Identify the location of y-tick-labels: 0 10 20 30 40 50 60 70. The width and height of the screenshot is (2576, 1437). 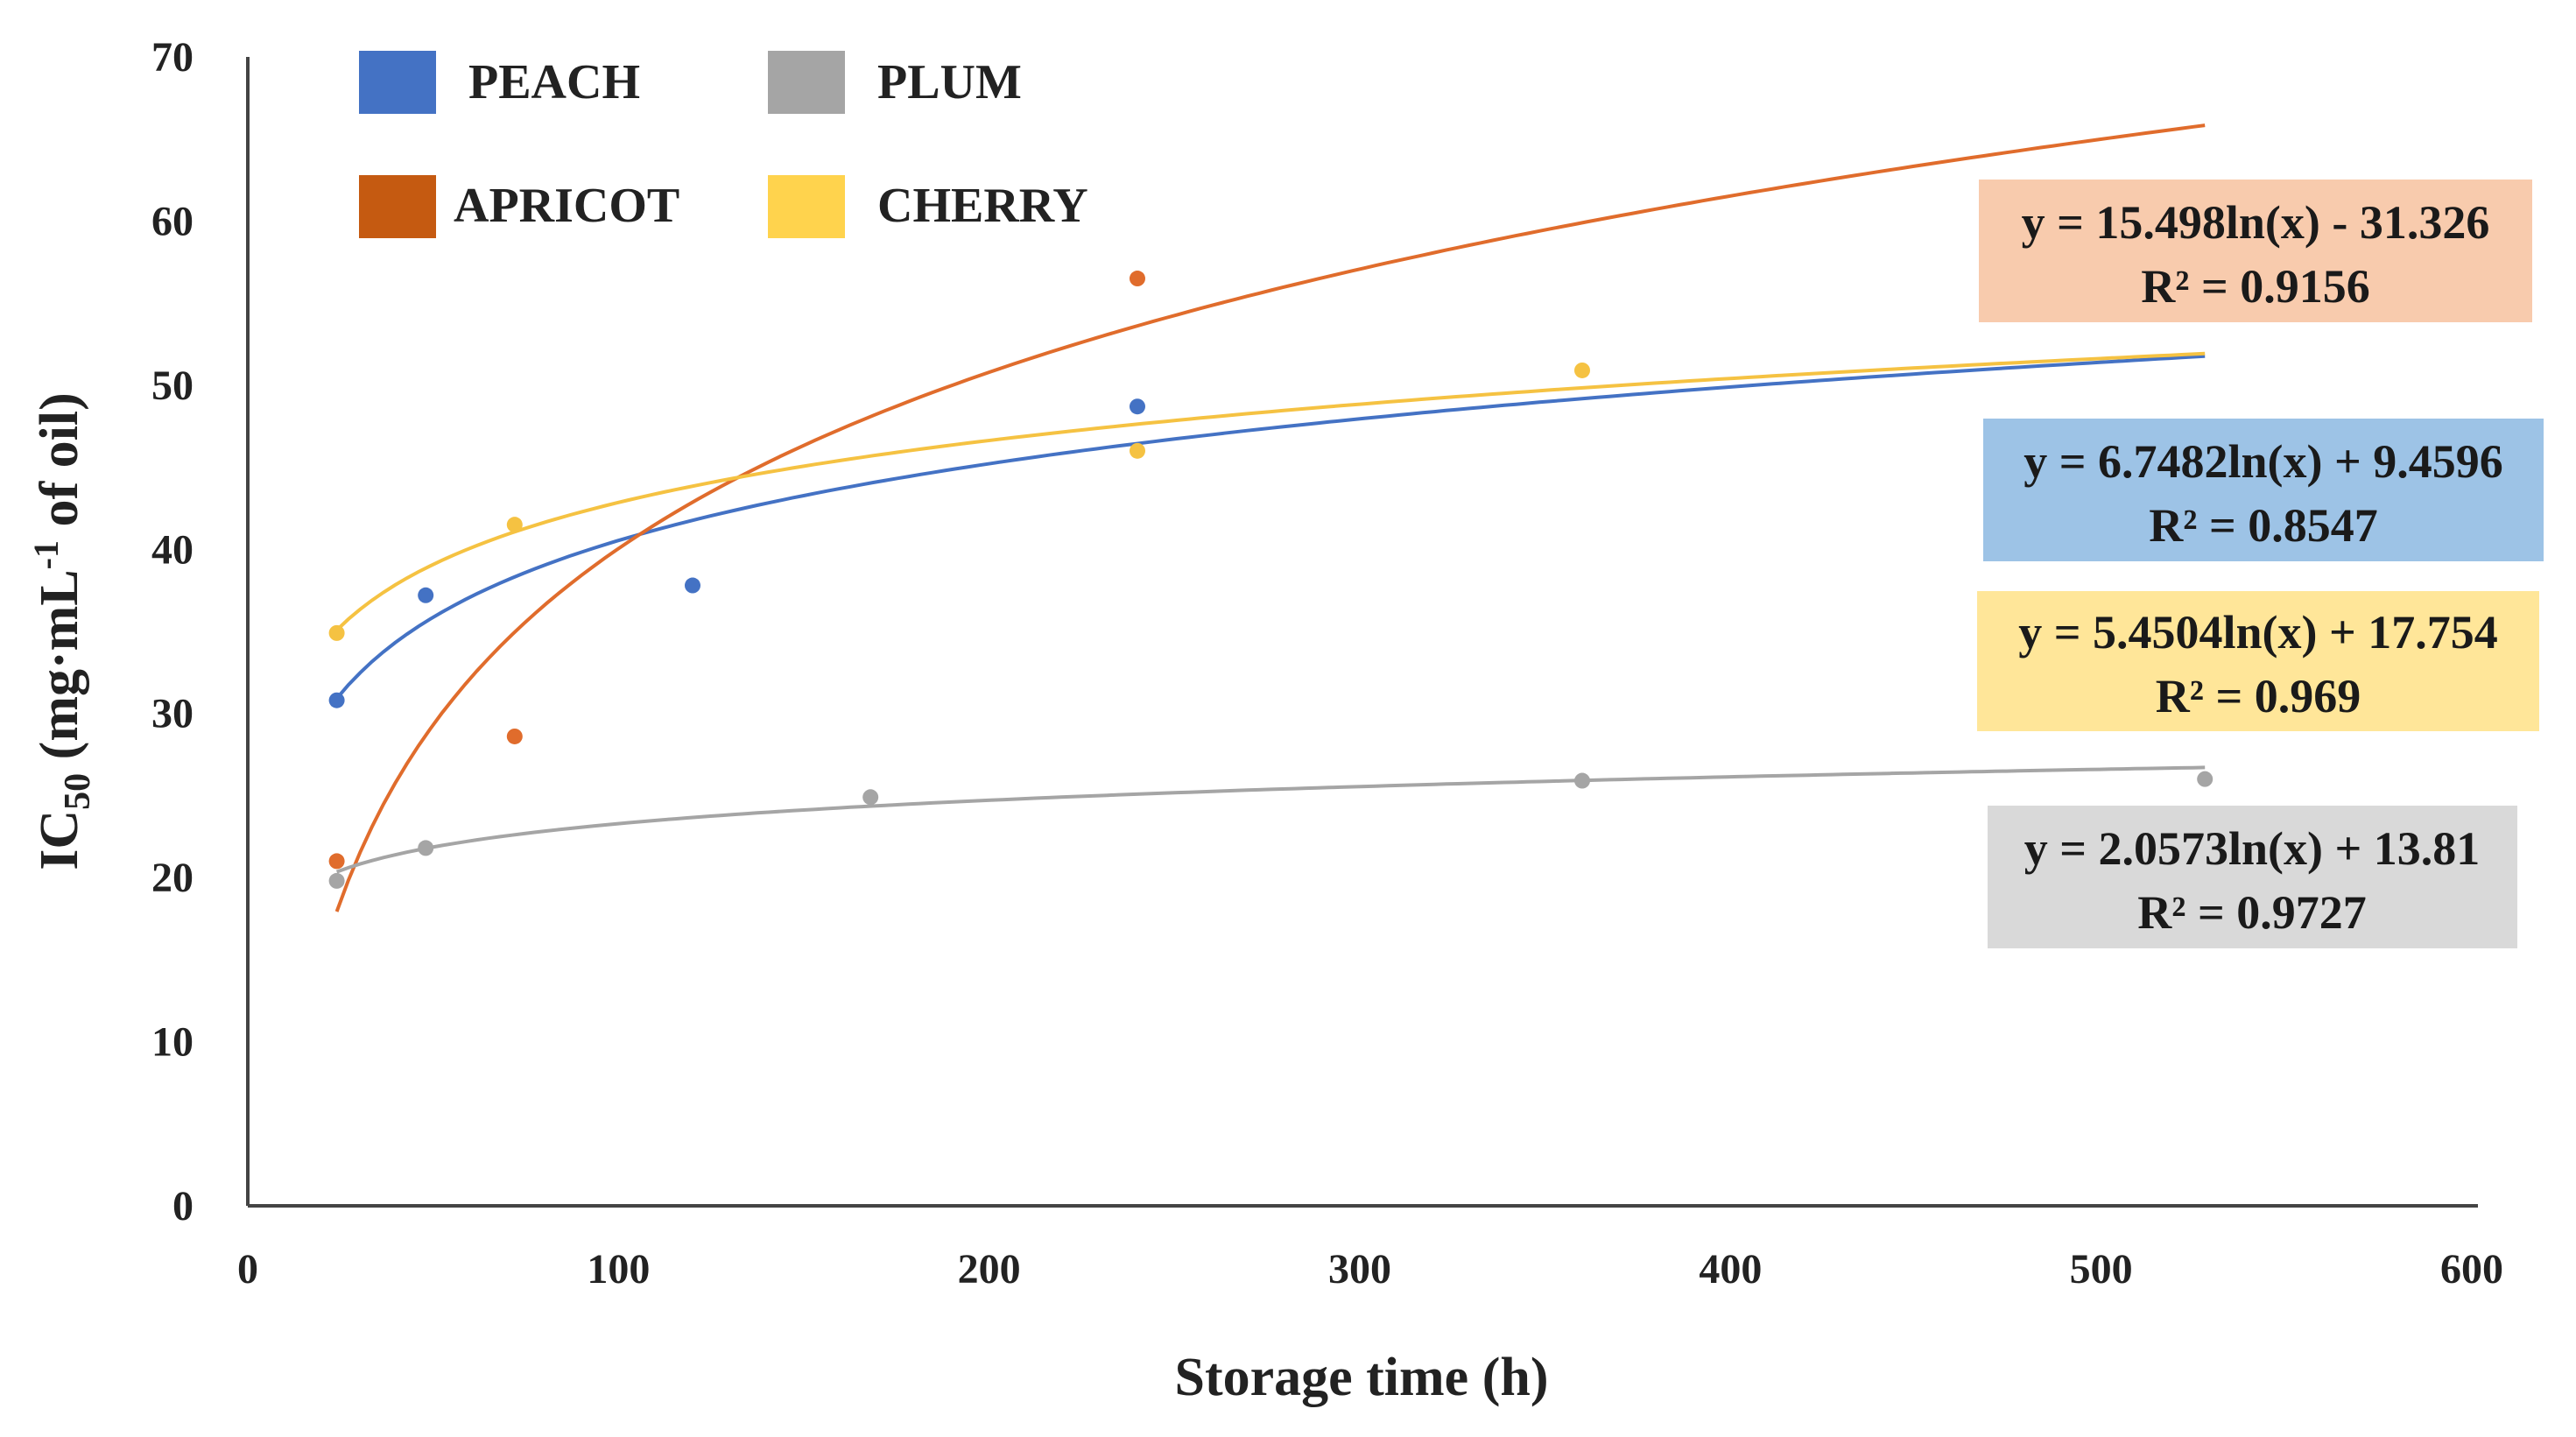
(172, 631).